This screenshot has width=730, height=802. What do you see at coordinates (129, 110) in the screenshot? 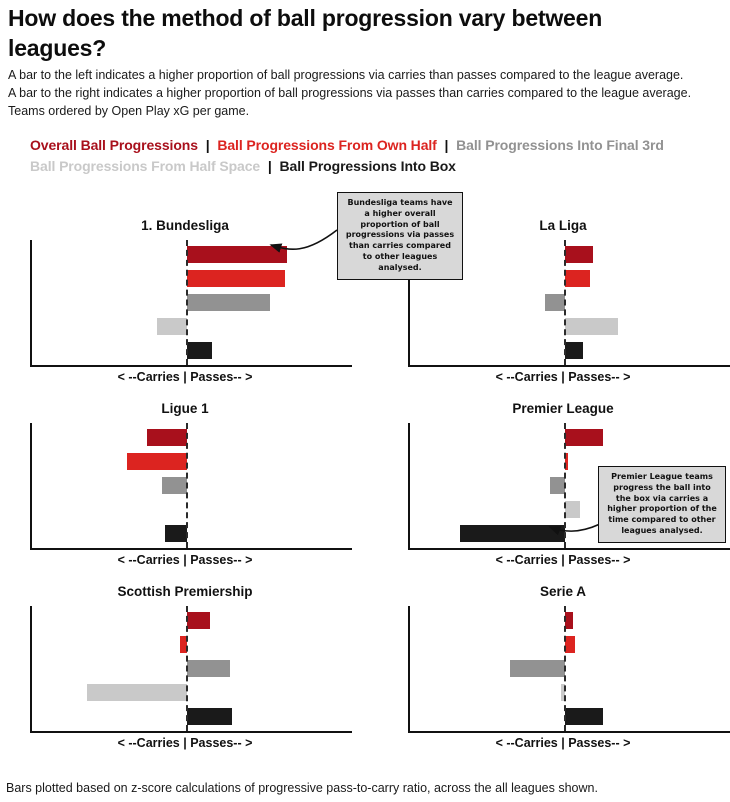
I see `subtitle-line: Teams ordered by Open Play xG per game.` at bounding box center [129, 110].